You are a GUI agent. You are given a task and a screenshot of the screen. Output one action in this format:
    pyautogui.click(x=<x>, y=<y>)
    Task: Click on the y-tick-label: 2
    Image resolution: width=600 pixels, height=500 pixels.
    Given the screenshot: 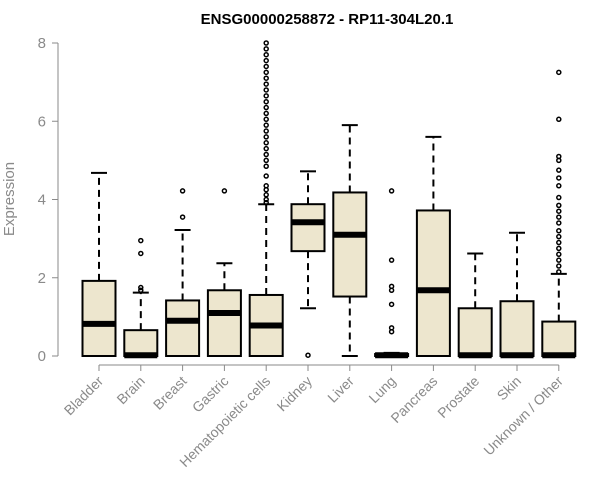 What is the action you would take?
    pyautogui.click(x=42, y=278)
    